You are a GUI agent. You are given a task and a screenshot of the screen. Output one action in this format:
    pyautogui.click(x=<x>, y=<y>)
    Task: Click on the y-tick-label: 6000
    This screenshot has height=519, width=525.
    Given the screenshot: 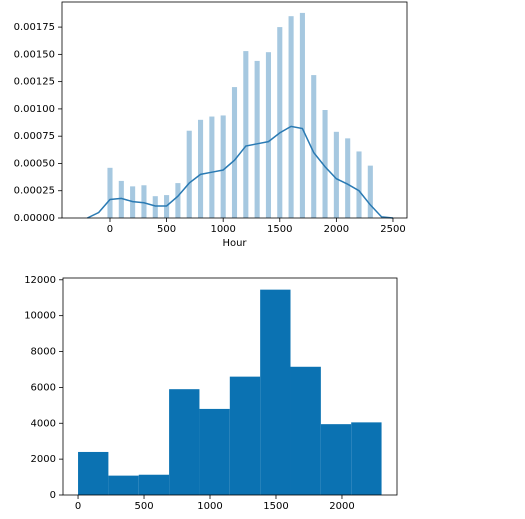 What is the action you would take?
    pyautogui.click(x=43, y=387)
    